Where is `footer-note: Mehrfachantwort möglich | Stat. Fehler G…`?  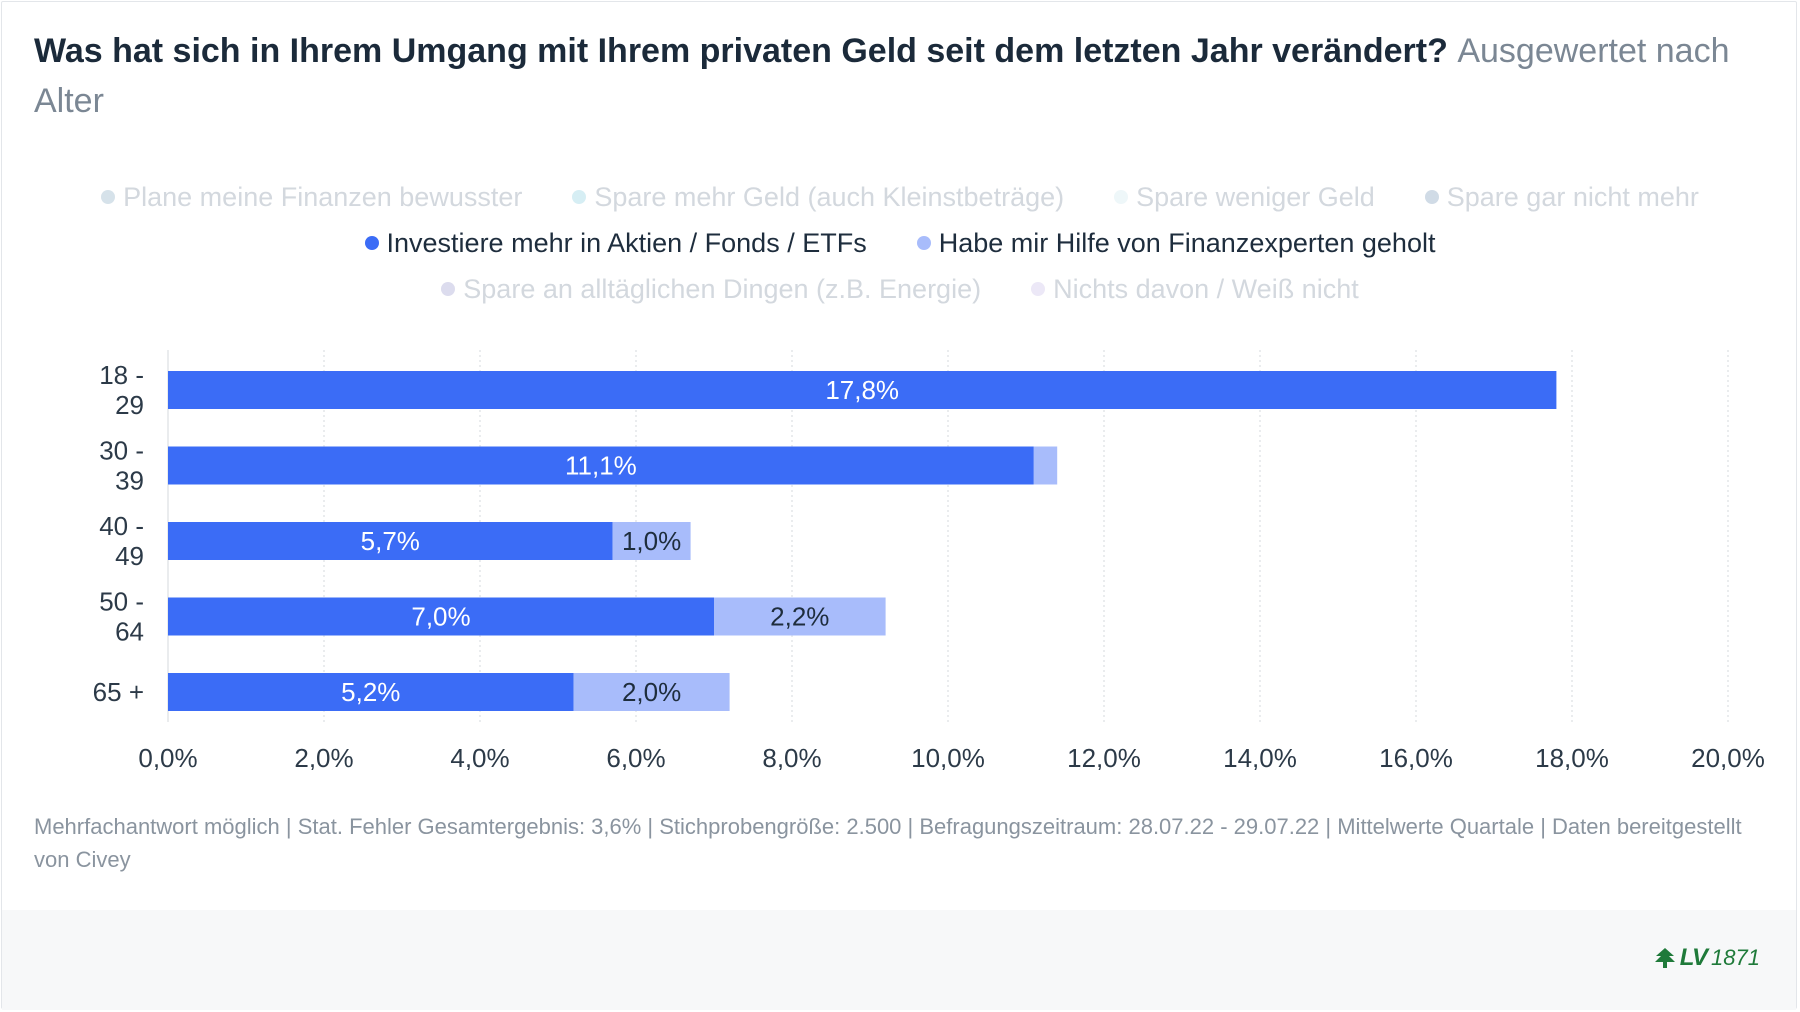
footer-note: Mehrfachantwort möglich | Stat. Fehler G… is located at coordinates (888, 843).